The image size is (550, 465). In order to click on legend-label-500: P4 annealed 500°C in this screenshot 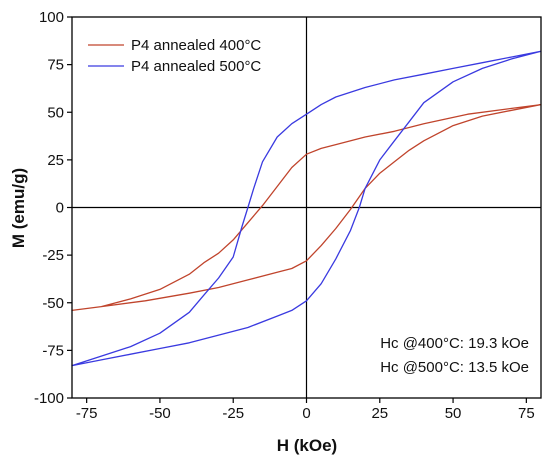, I will do `click(196, 66)`.